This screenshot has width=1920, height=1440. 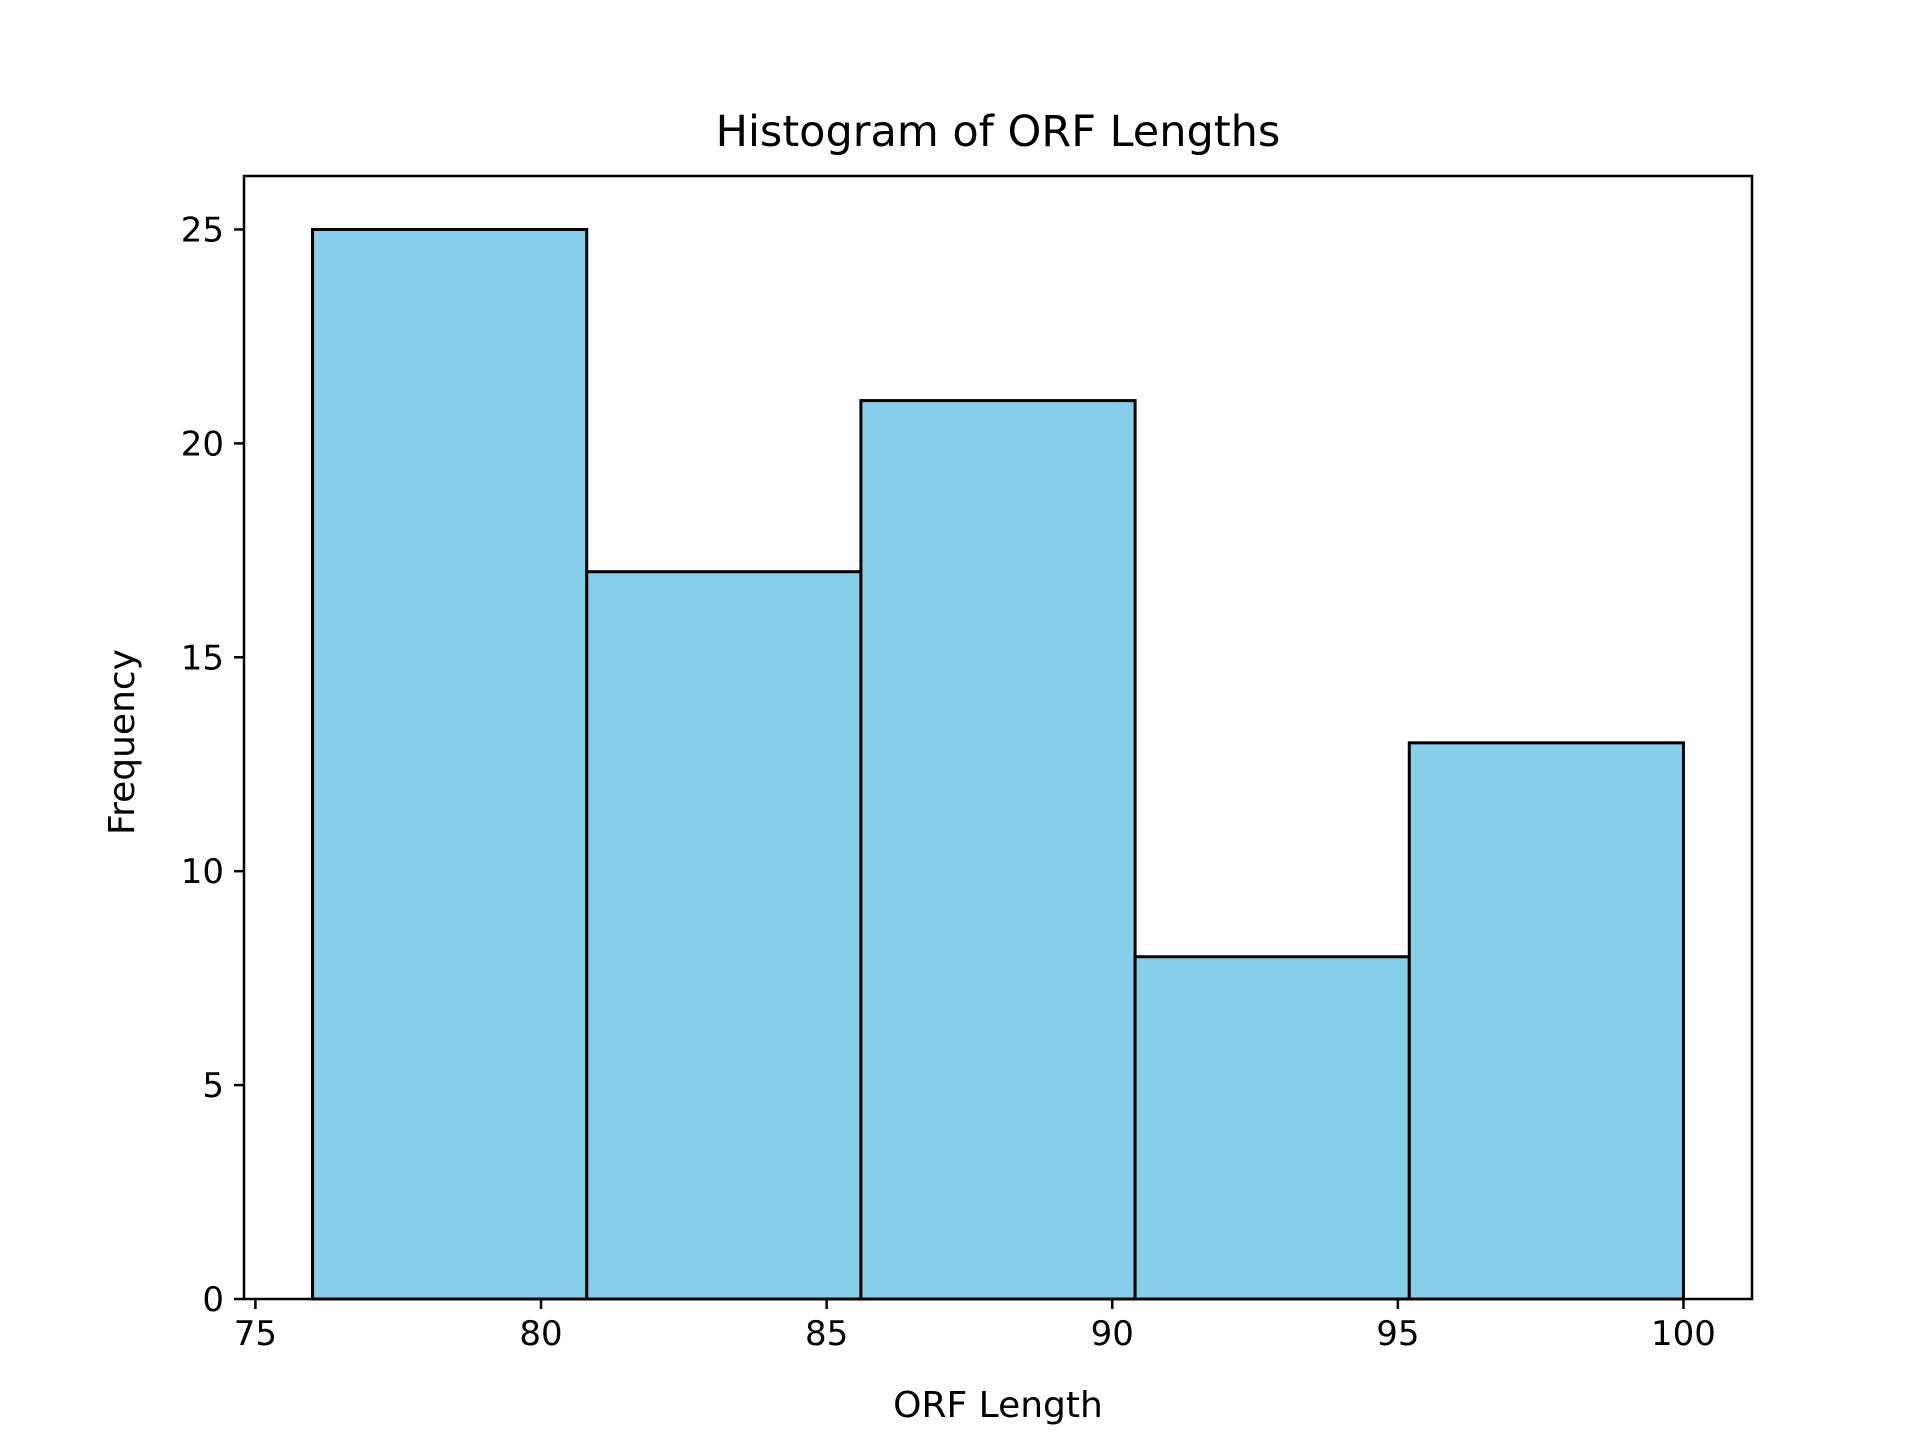 What do you see at coordinates (1397, 1334) in the screenshot?
I see `x-tick-label: 95` at bounding box center [1397, 1334].